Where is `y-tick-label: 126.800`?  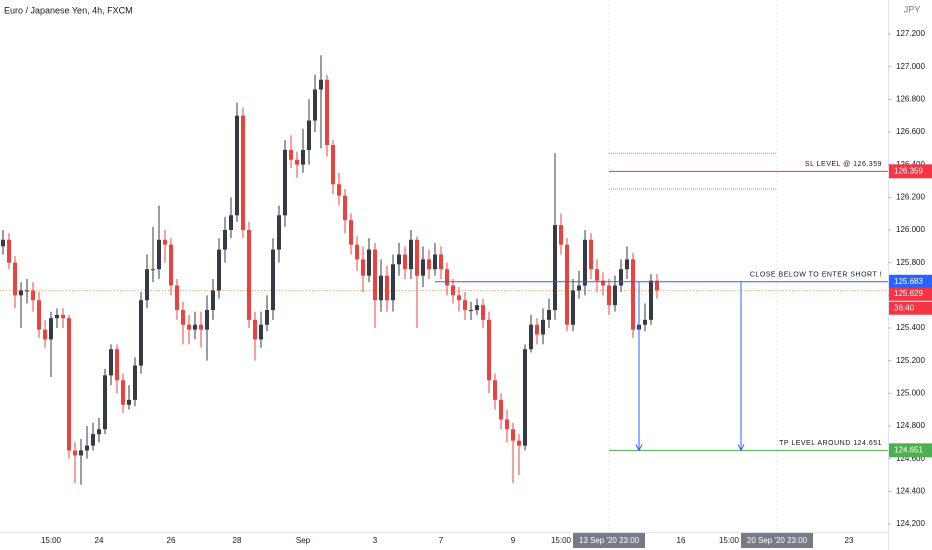 y-tick-label: 126.800 is located at coordinates (910, 98).